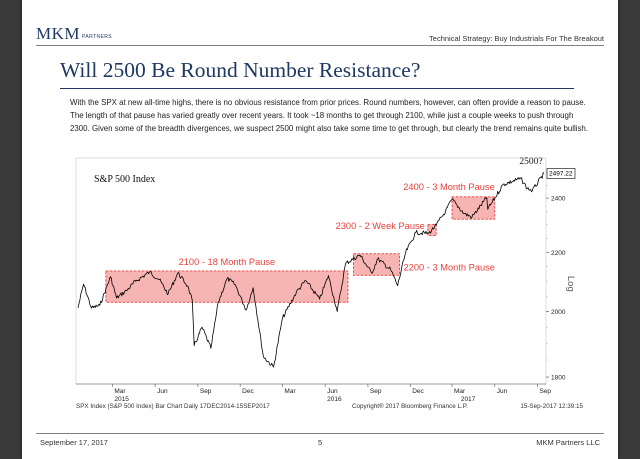 The image size is (640, 459). I want to click on footer-date: September 17, 2017, so click(74, 442).